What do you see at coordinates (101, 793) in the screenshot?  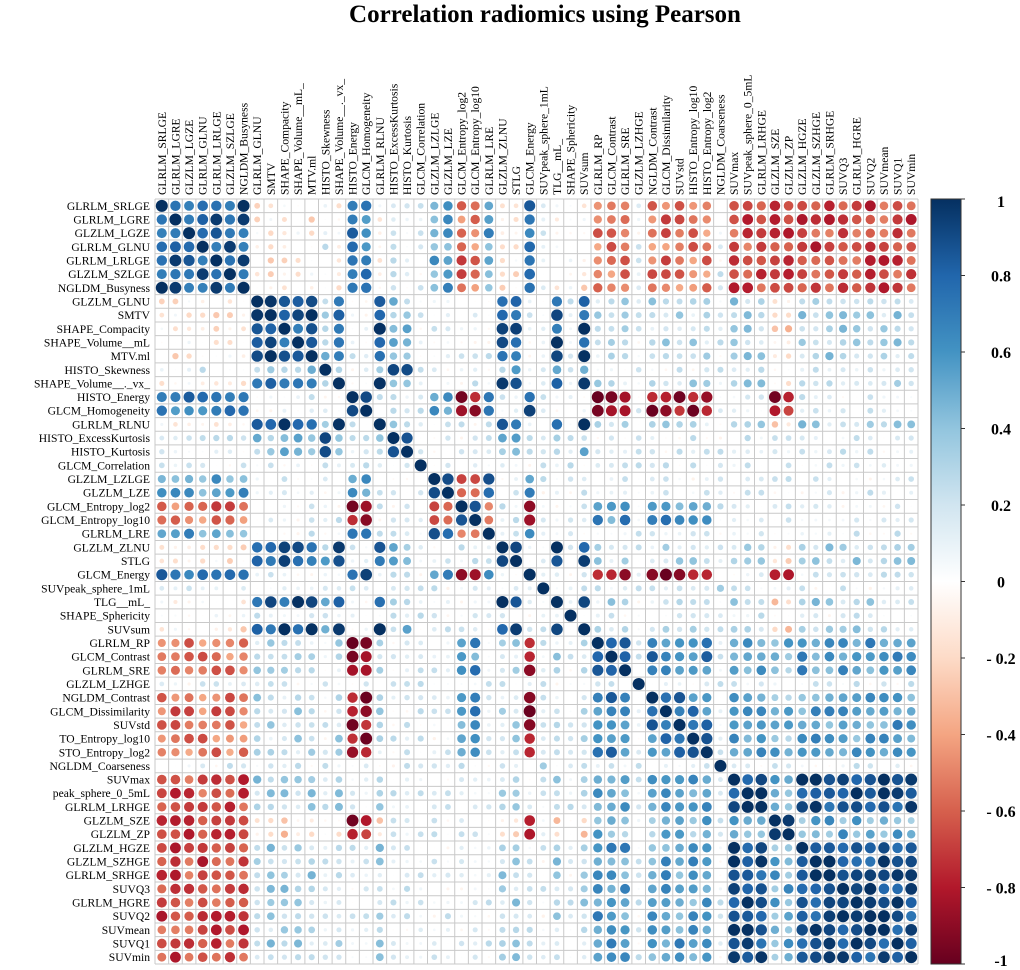 I see `row-label: peak_sphere_0_5mL` at bounding box center [101, 793].